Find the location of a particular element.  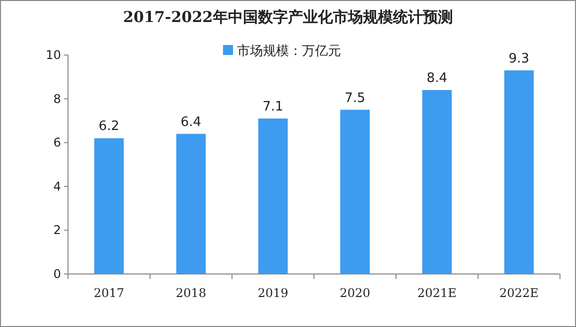

data-label: 8.4 is located at coordinates (437, 78).